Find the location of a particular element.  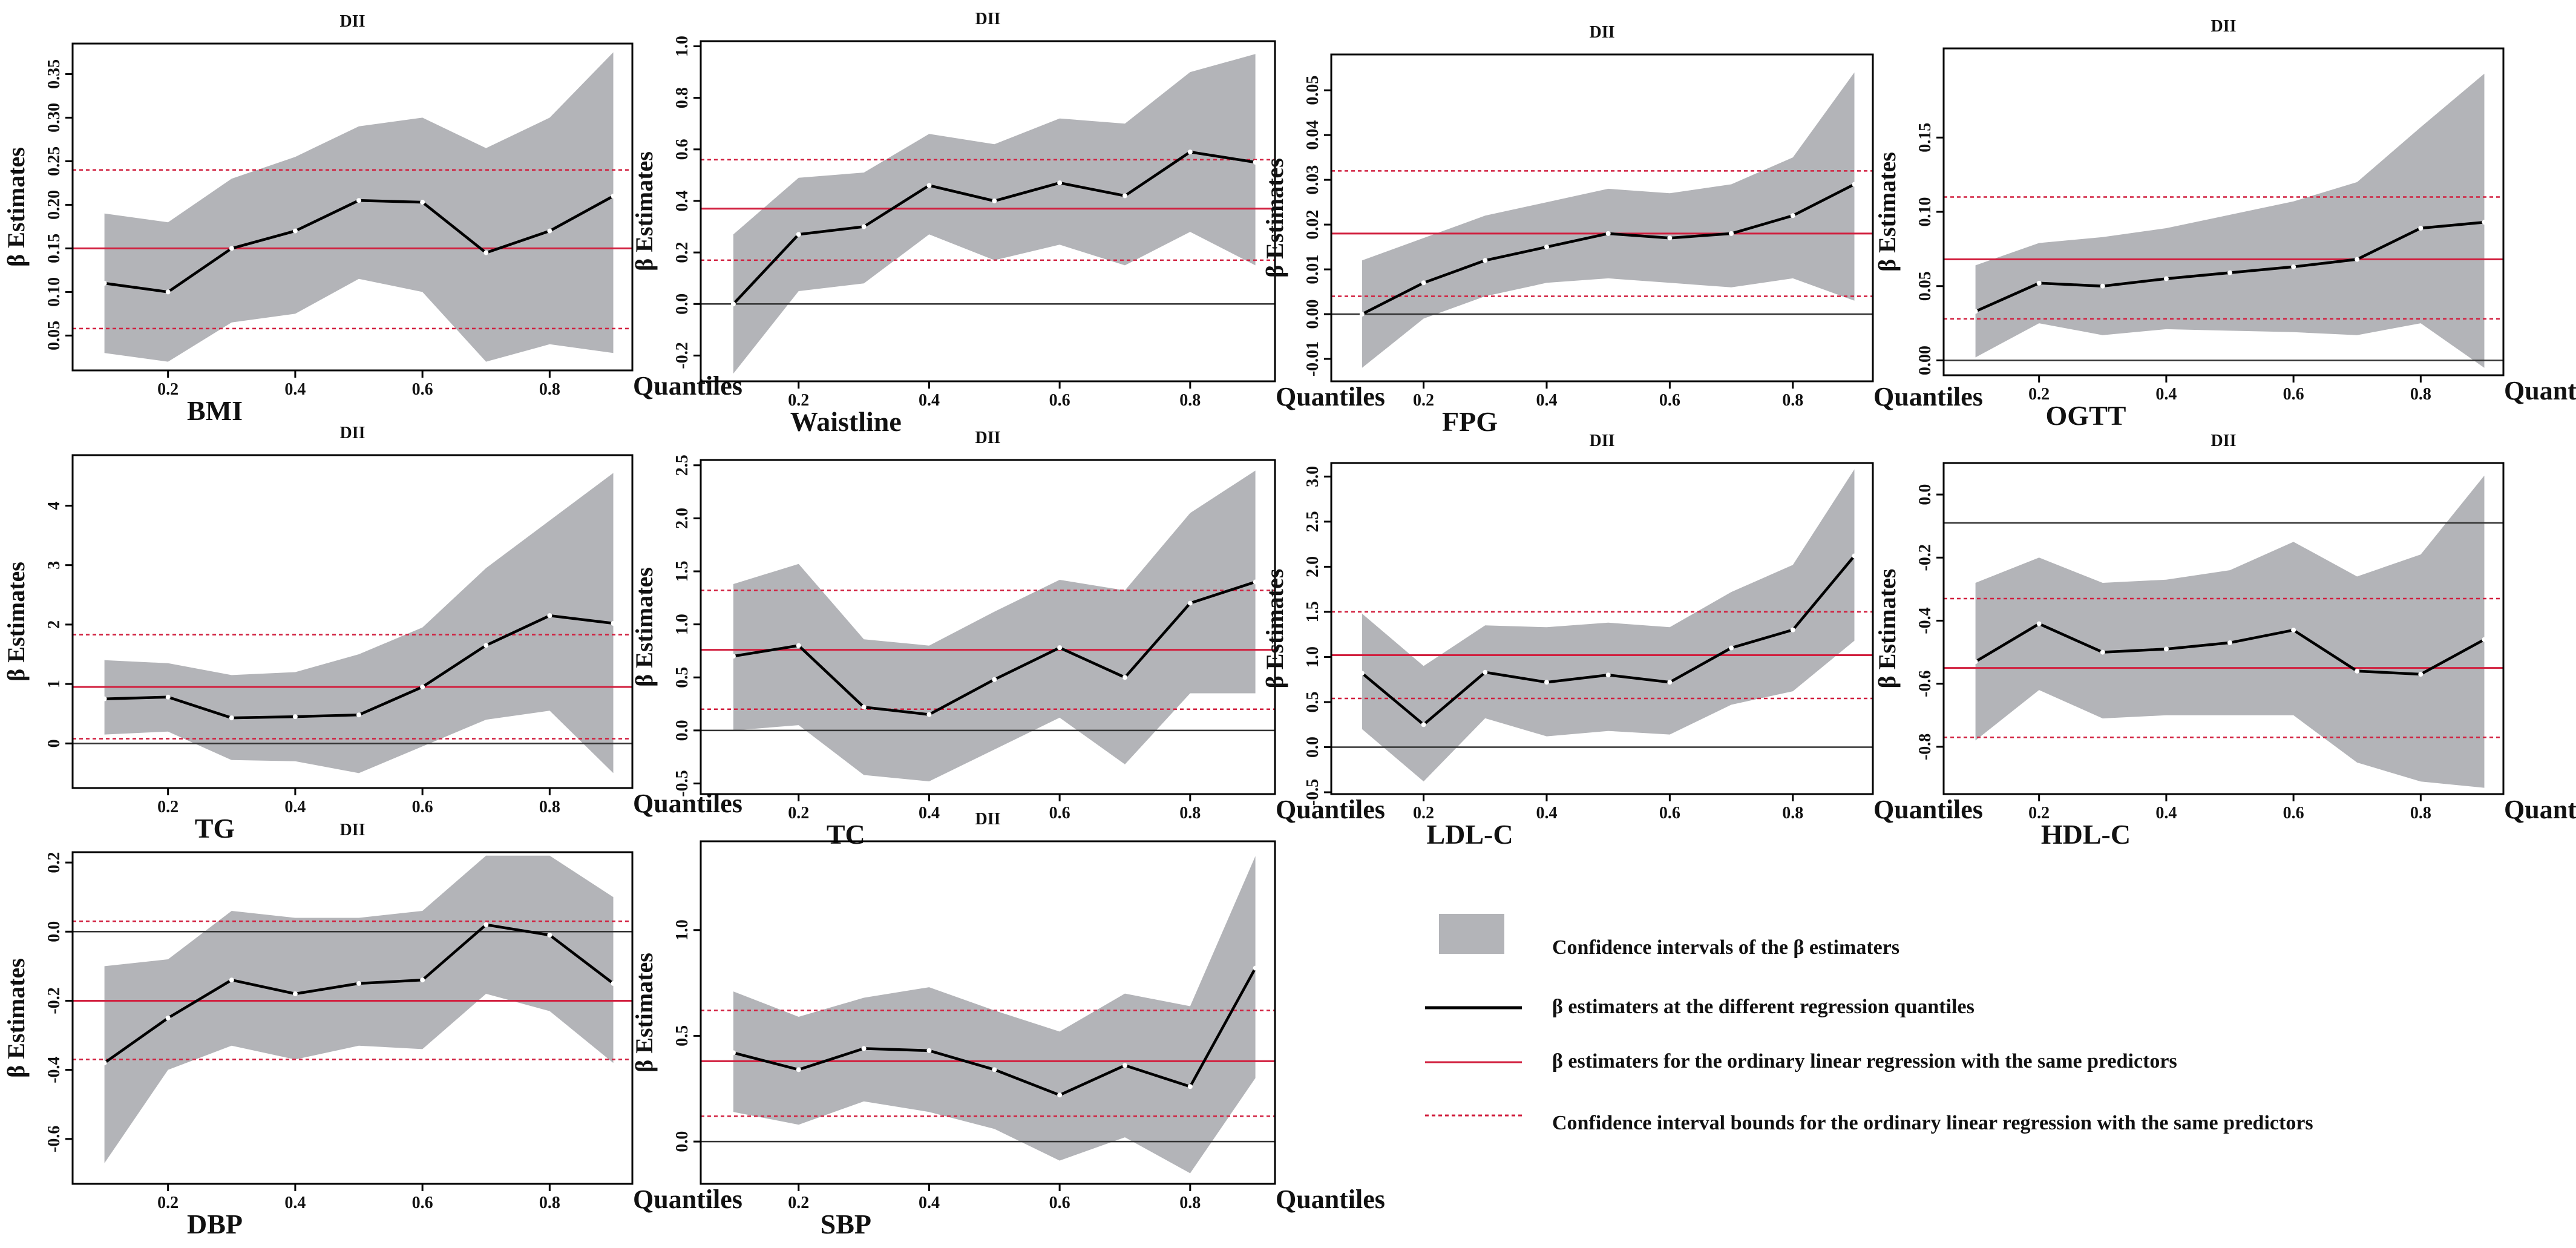

y-tick-label: 1.5 is located at coordinates (1312, 611).